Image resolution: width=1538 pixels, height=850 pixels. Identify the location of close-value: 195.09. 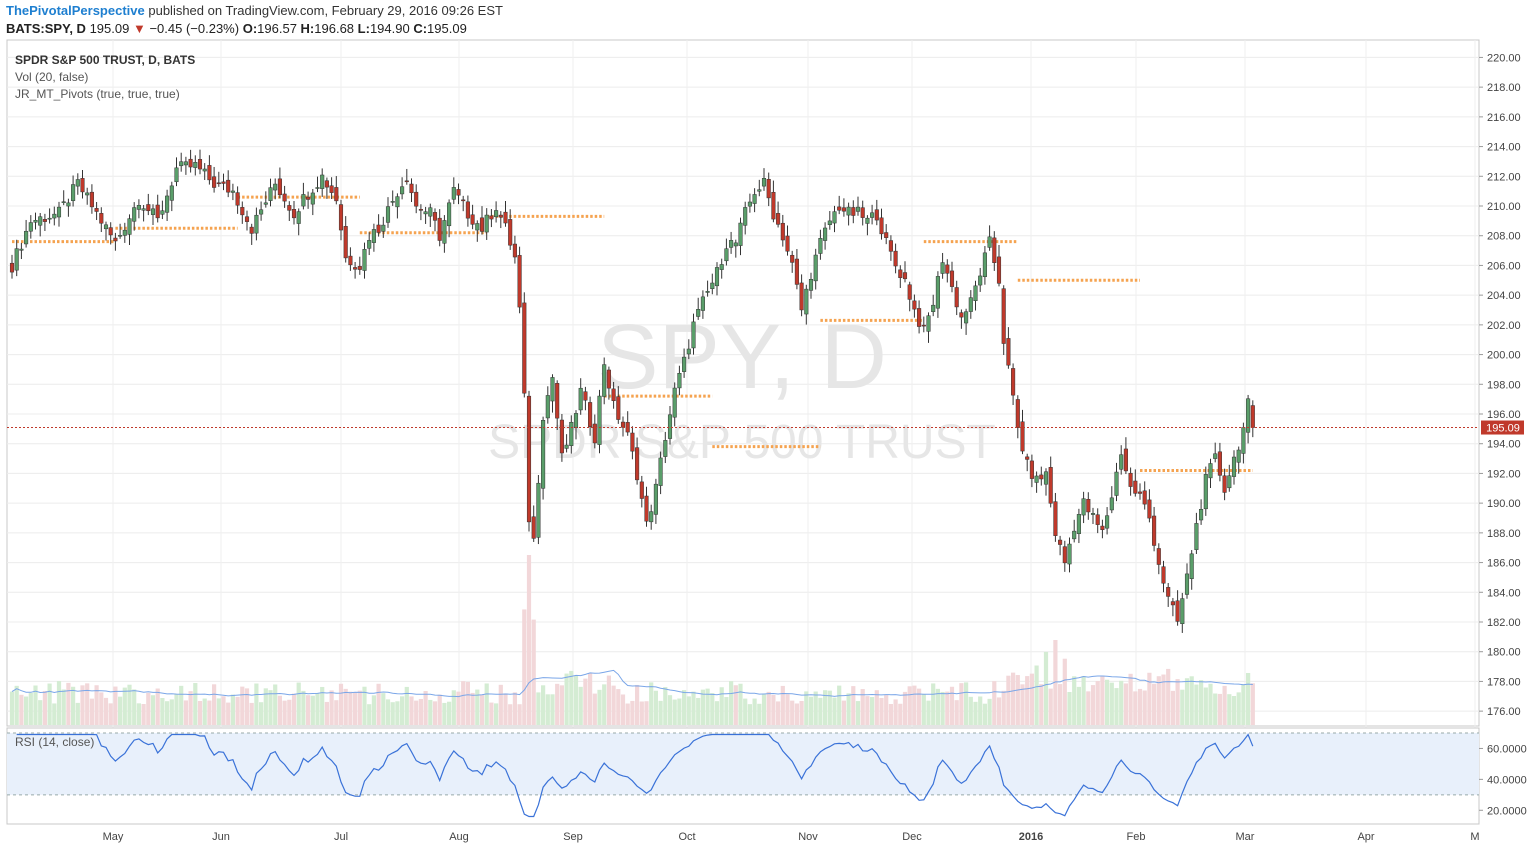
(447, 28).